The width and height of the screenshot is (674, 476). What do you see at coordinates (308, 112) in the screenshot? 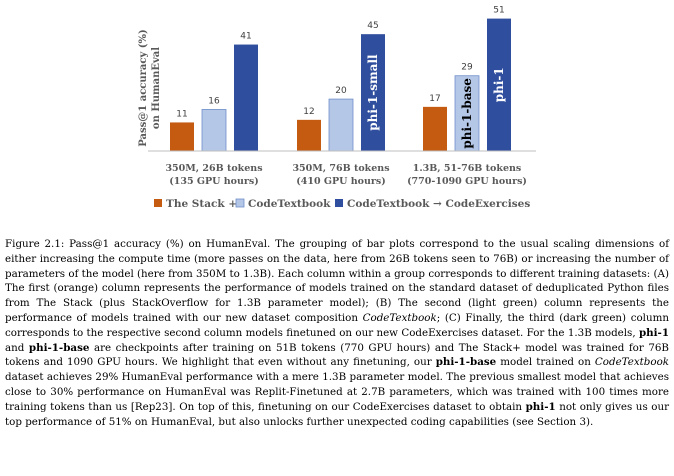
I see `bar-value-label: 12` at bounding box center [308, 112].